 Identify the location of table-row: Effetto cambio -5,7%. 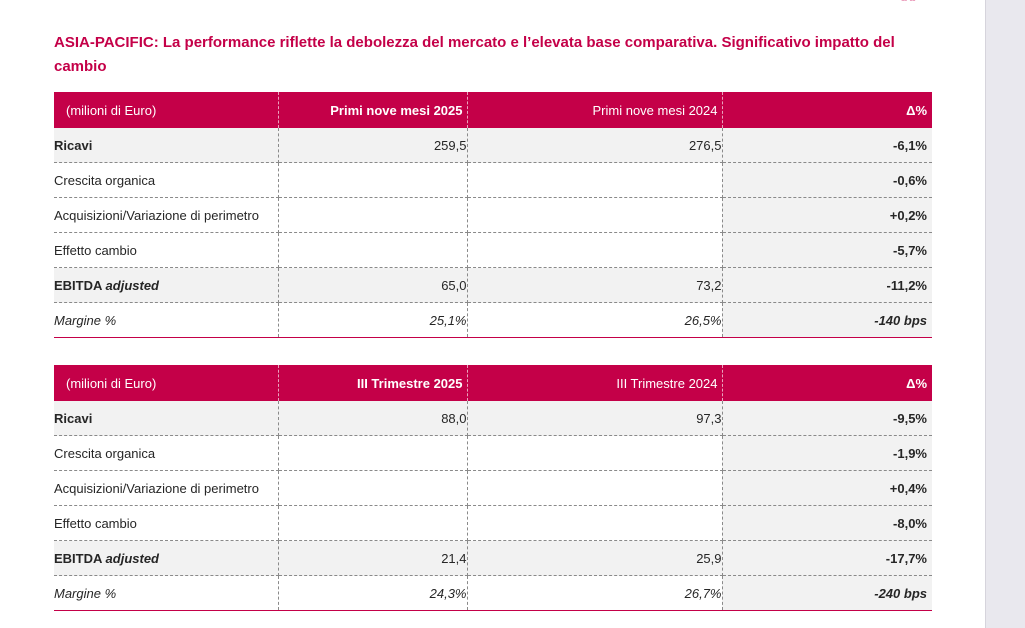
(493, 250).